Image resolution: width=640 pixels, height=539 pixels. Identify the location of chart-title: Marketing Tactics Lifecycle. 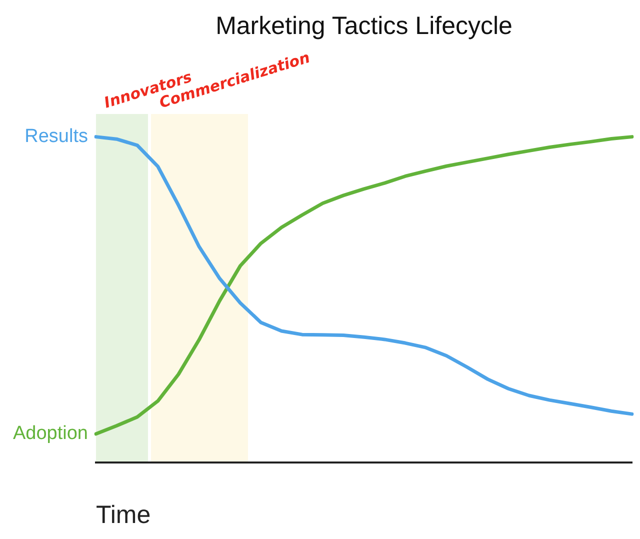
(364, 26).